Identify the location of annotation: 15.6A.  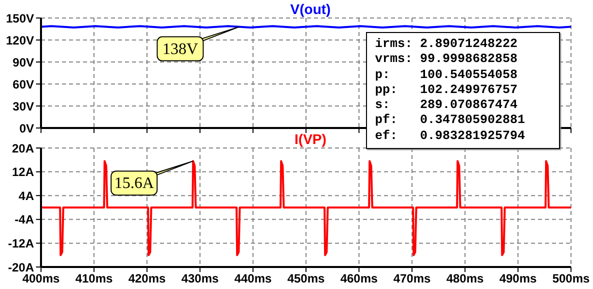
(134, 183).